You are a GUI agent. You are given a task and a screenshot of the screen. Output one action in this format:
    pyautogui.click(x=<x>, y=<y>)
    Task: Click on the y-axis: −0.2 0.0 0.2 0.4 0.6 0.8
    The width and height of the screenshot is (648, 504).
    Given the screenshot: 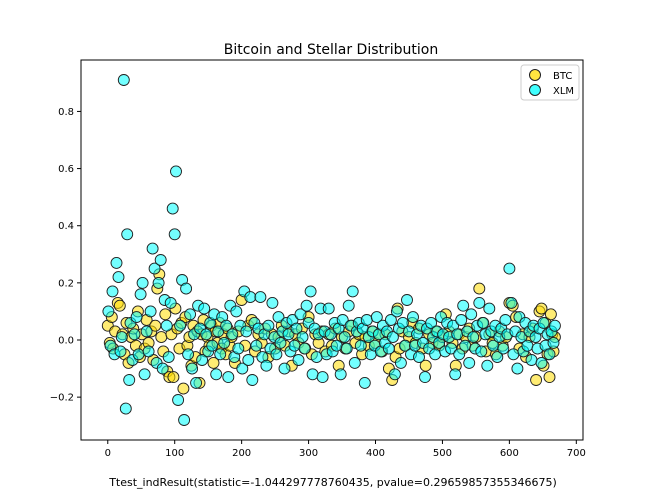 What is the action you would take?
    pyautogui.click(x=65, y=255)
    